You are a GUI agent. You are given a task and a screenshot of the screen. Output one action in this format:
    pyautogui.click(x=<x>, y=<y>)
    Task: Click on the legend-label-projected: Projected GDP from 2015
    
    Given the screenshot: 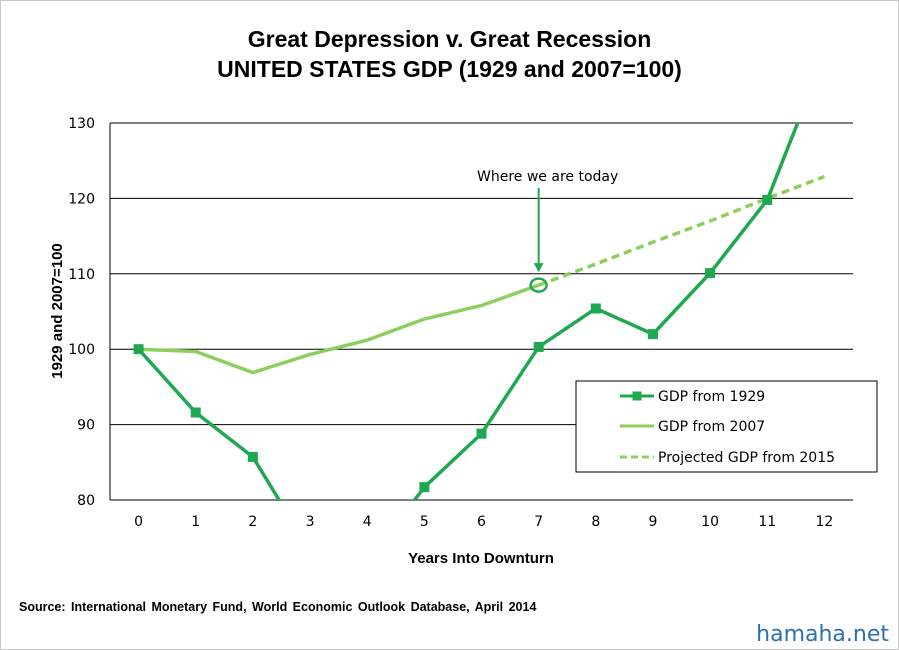 What is the action you would take?
    pyautogui.click(x=746, y=458)
    